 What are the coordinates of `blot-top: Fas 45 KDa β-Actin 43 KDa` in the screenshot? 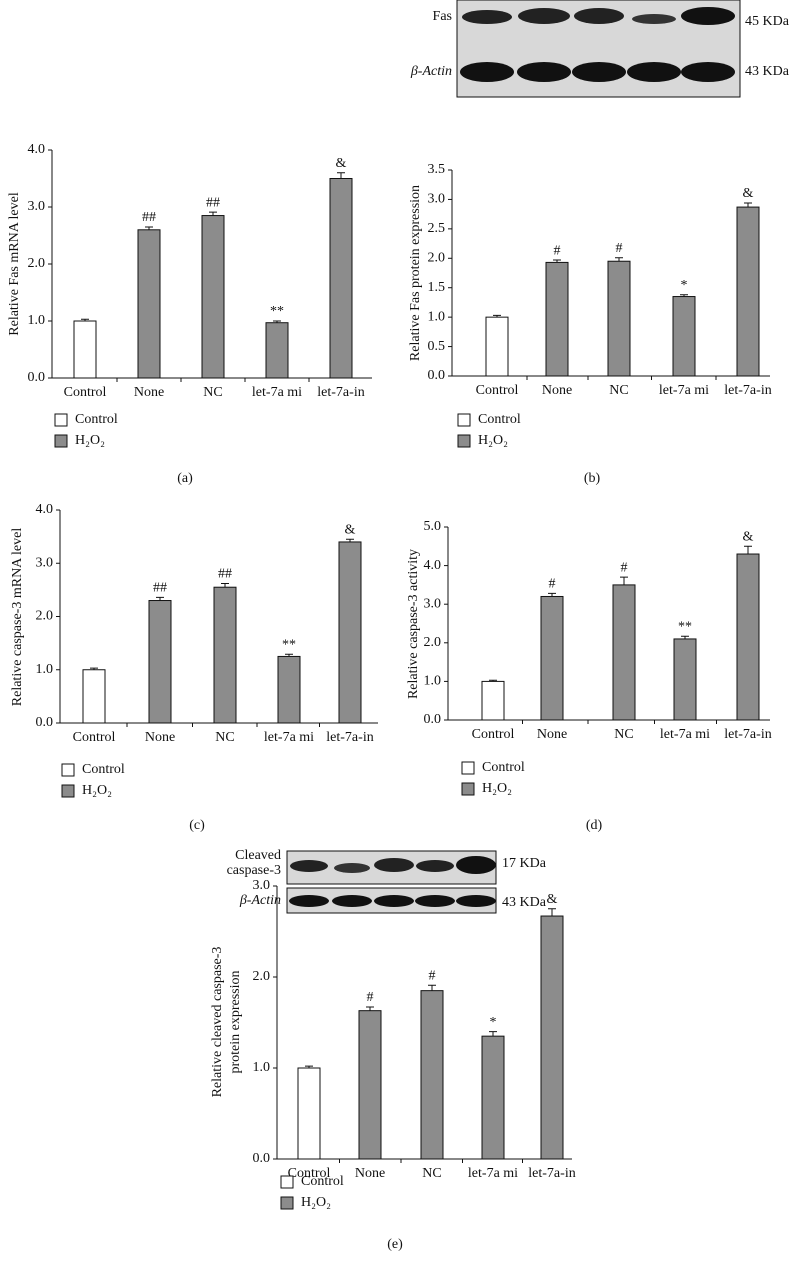 It's located at (600, 49).